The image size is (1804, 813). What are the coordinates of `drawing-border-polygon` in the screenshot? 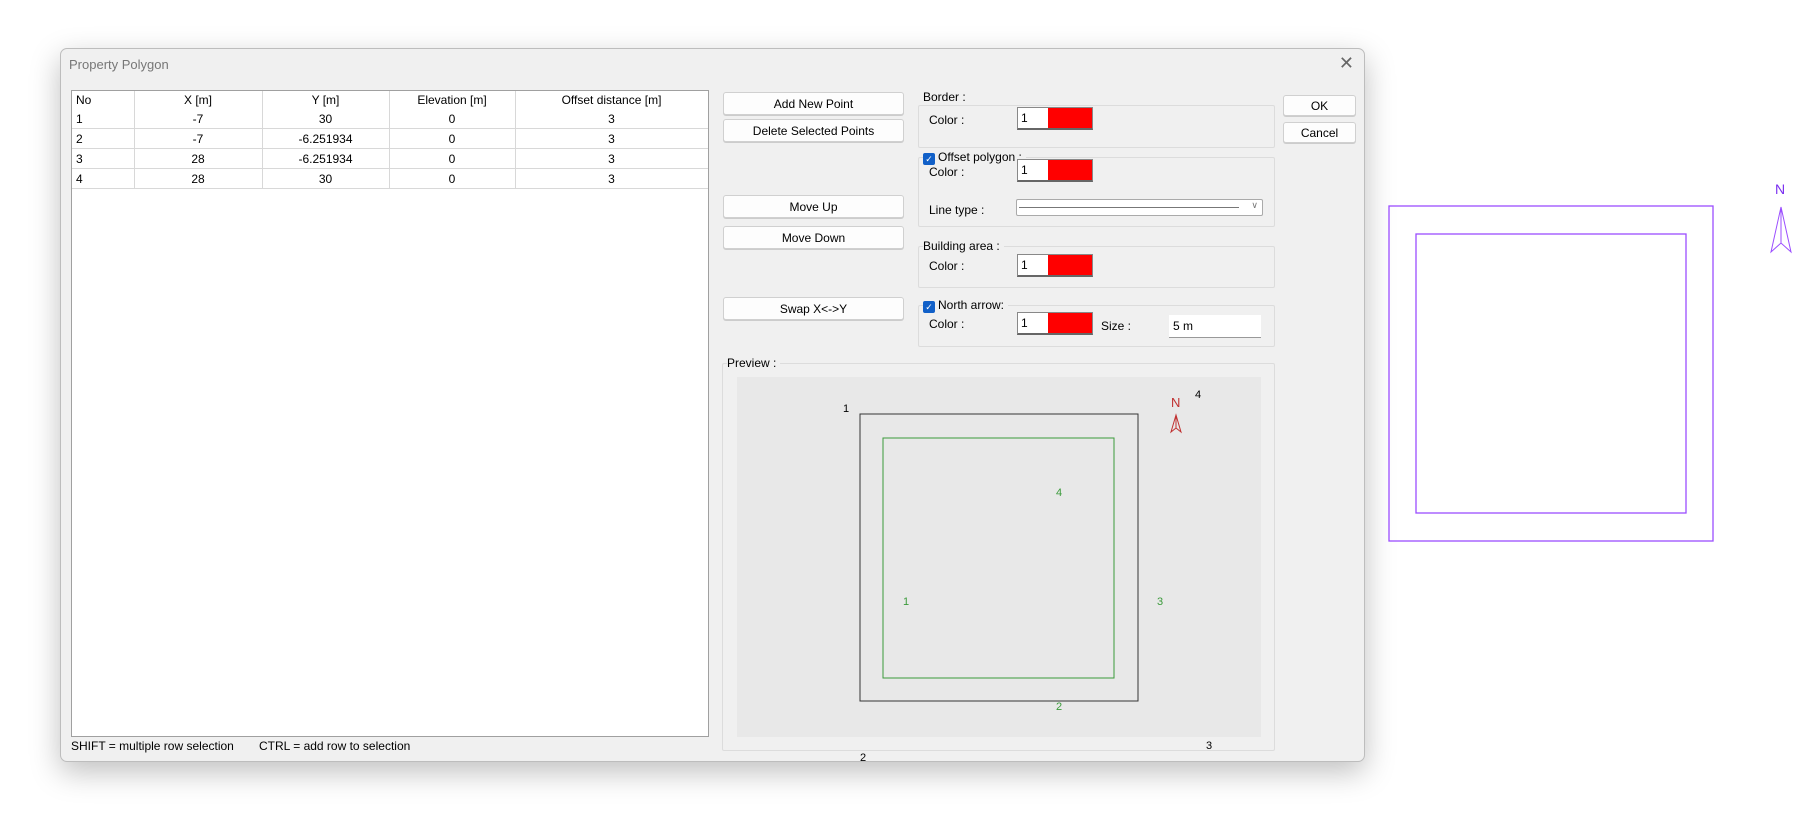 It's located at (1551, 373).